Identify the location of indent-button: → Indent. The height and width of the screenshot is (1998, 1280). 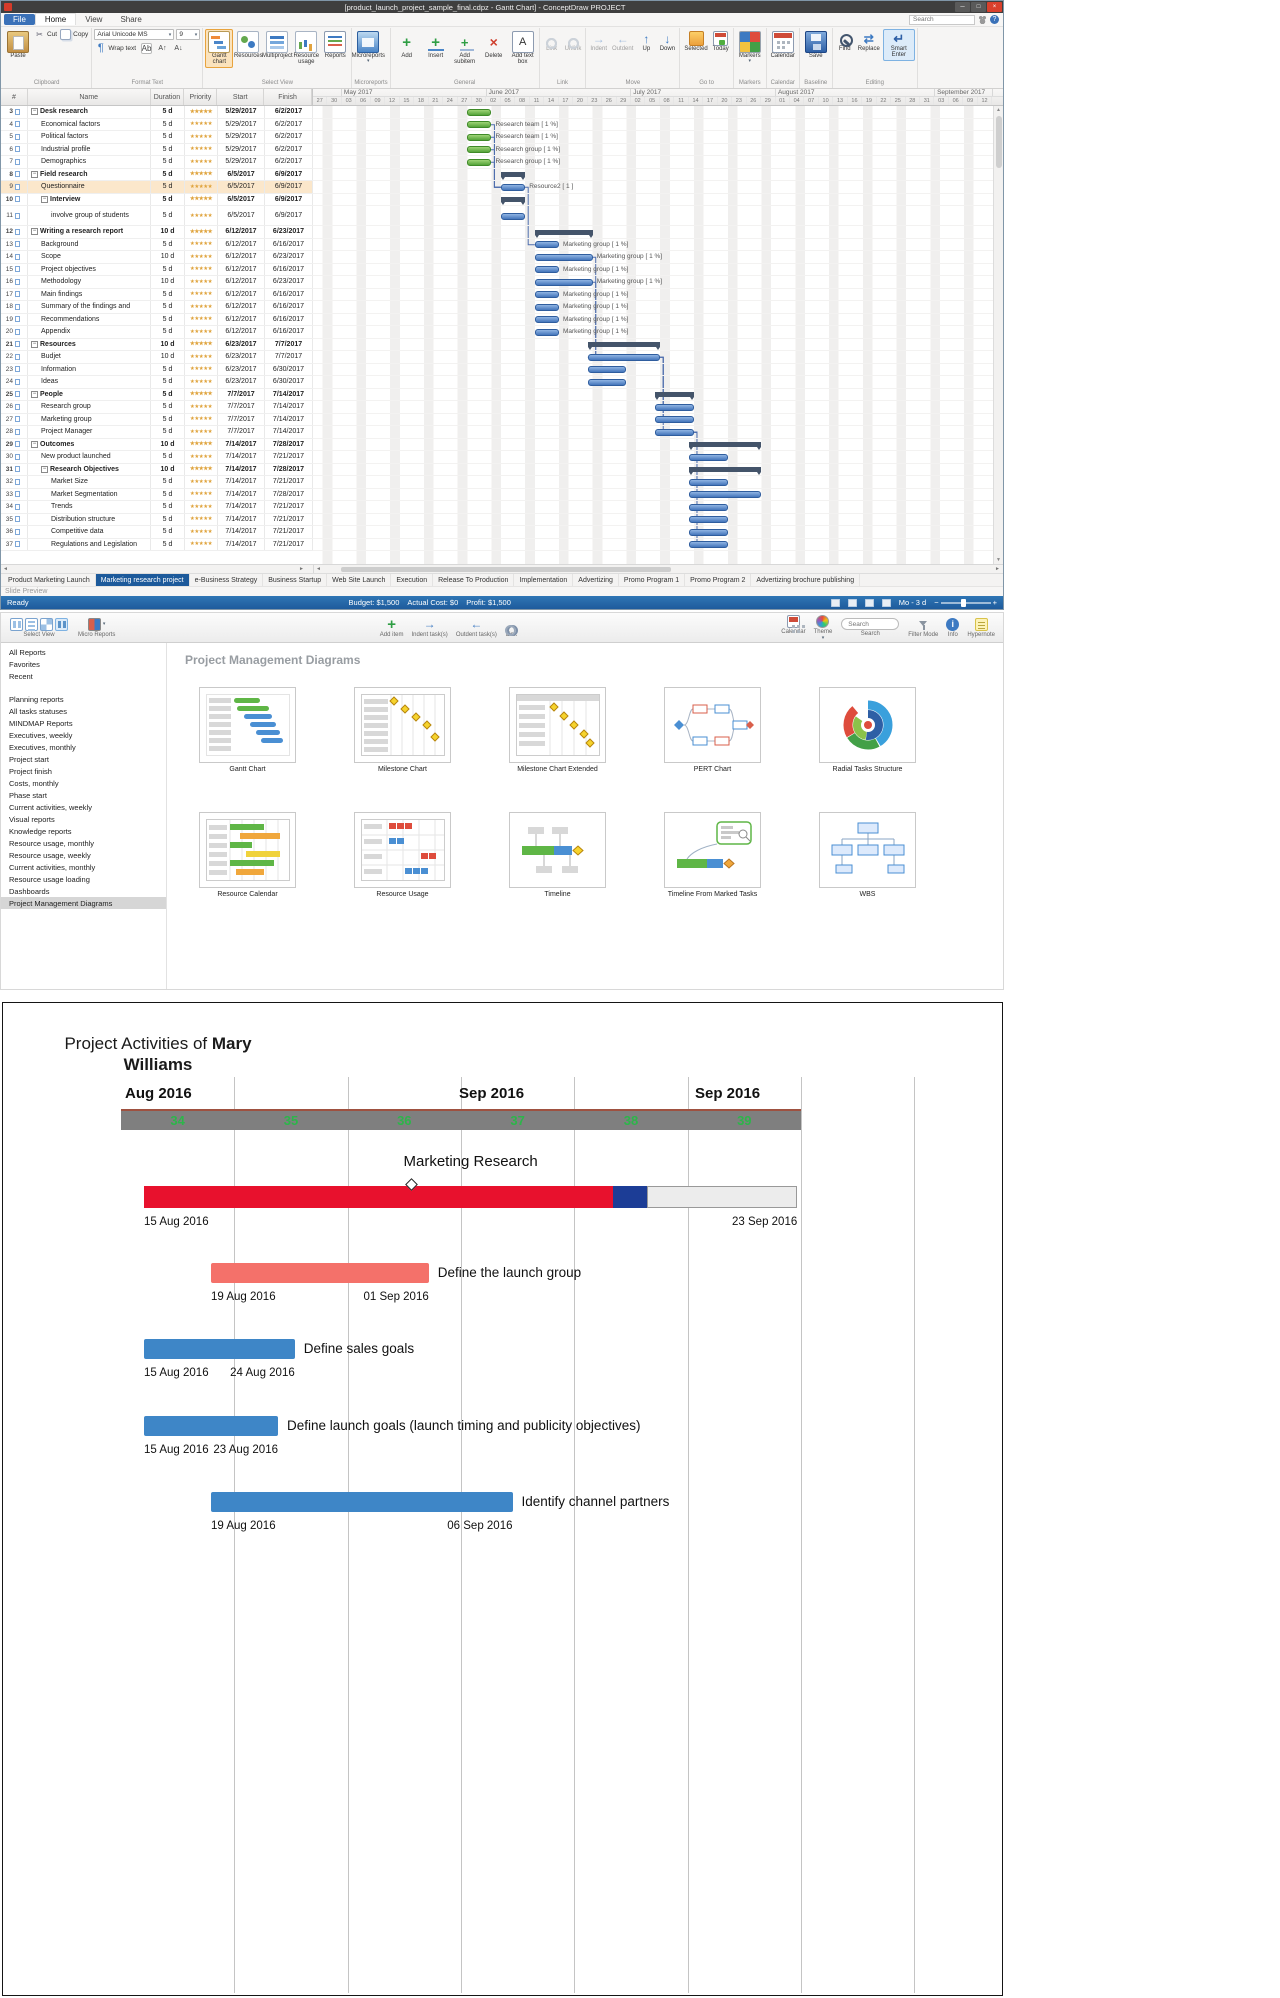
(599, 42).